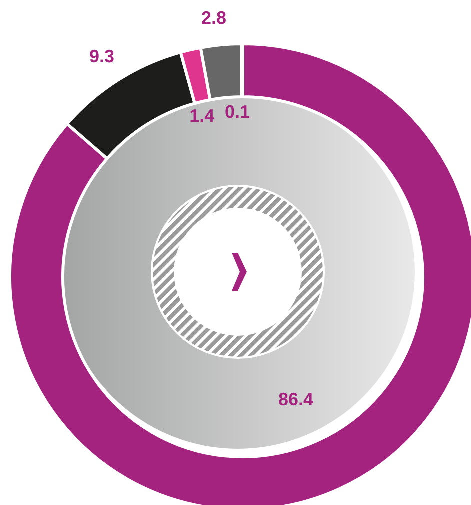  I want to click on data-label: 1.4, so click(202, 116).